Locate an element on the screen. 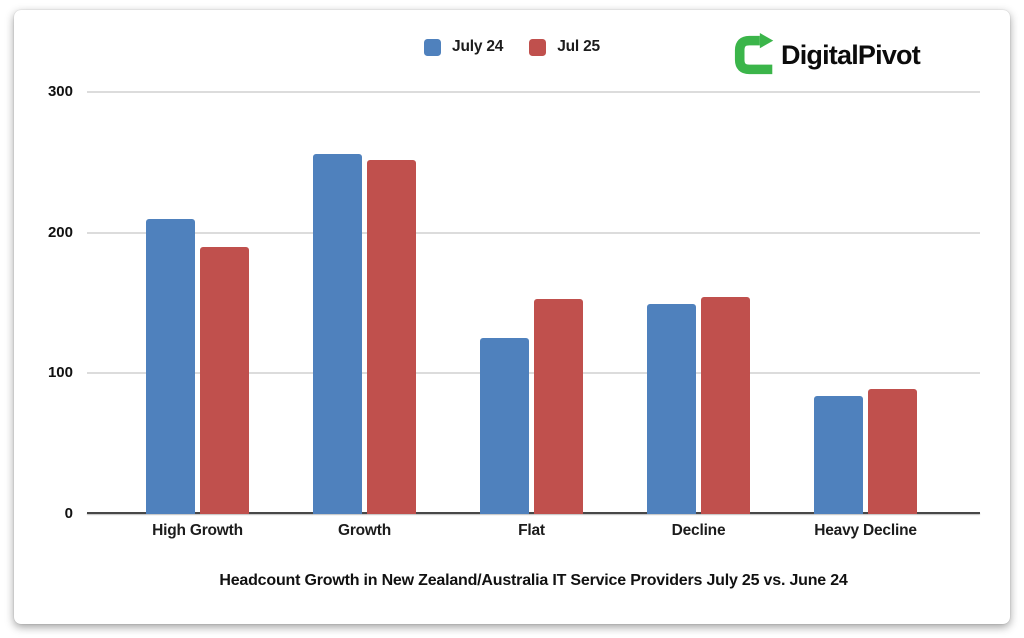 Image resolution: width=1024 pixels, height=638 pixels. bar-july-24-flat is located at coordinates (504, 426).